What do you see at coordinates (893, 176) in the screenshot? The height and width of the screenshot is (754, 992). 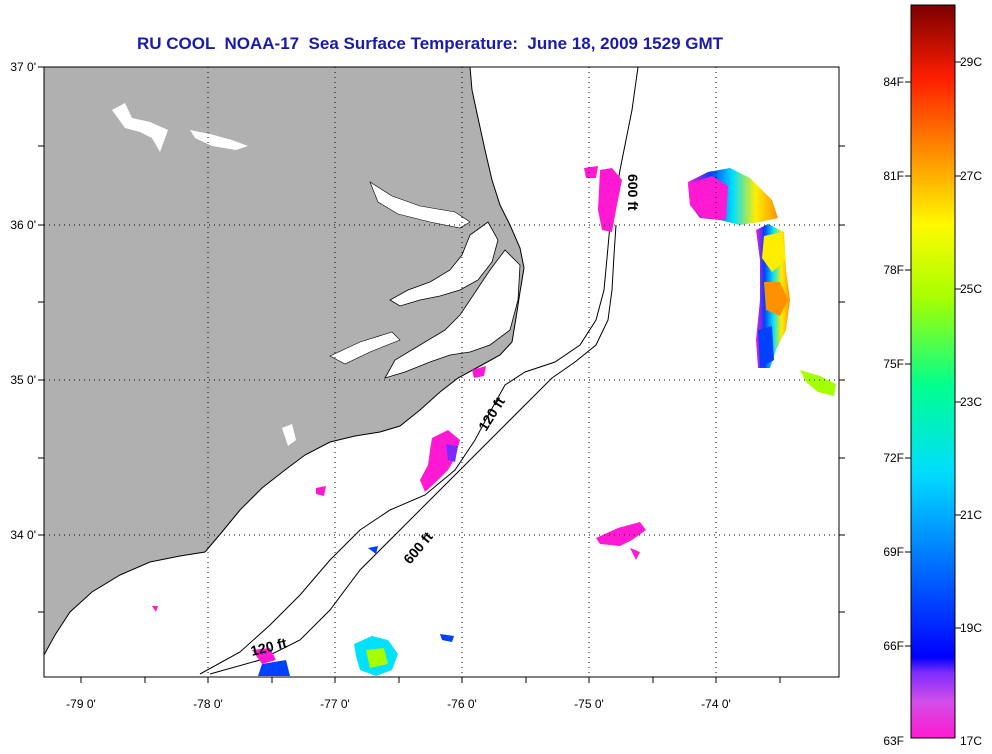 I see `colorbar-f-81: 81F` at bounding box center [893, 176].